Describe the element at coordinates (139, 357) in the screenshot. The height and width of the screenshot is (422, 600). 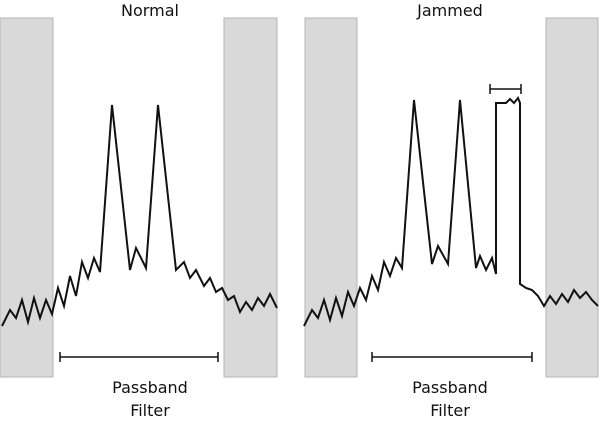
I see `normal-passband-bracket` at that location.